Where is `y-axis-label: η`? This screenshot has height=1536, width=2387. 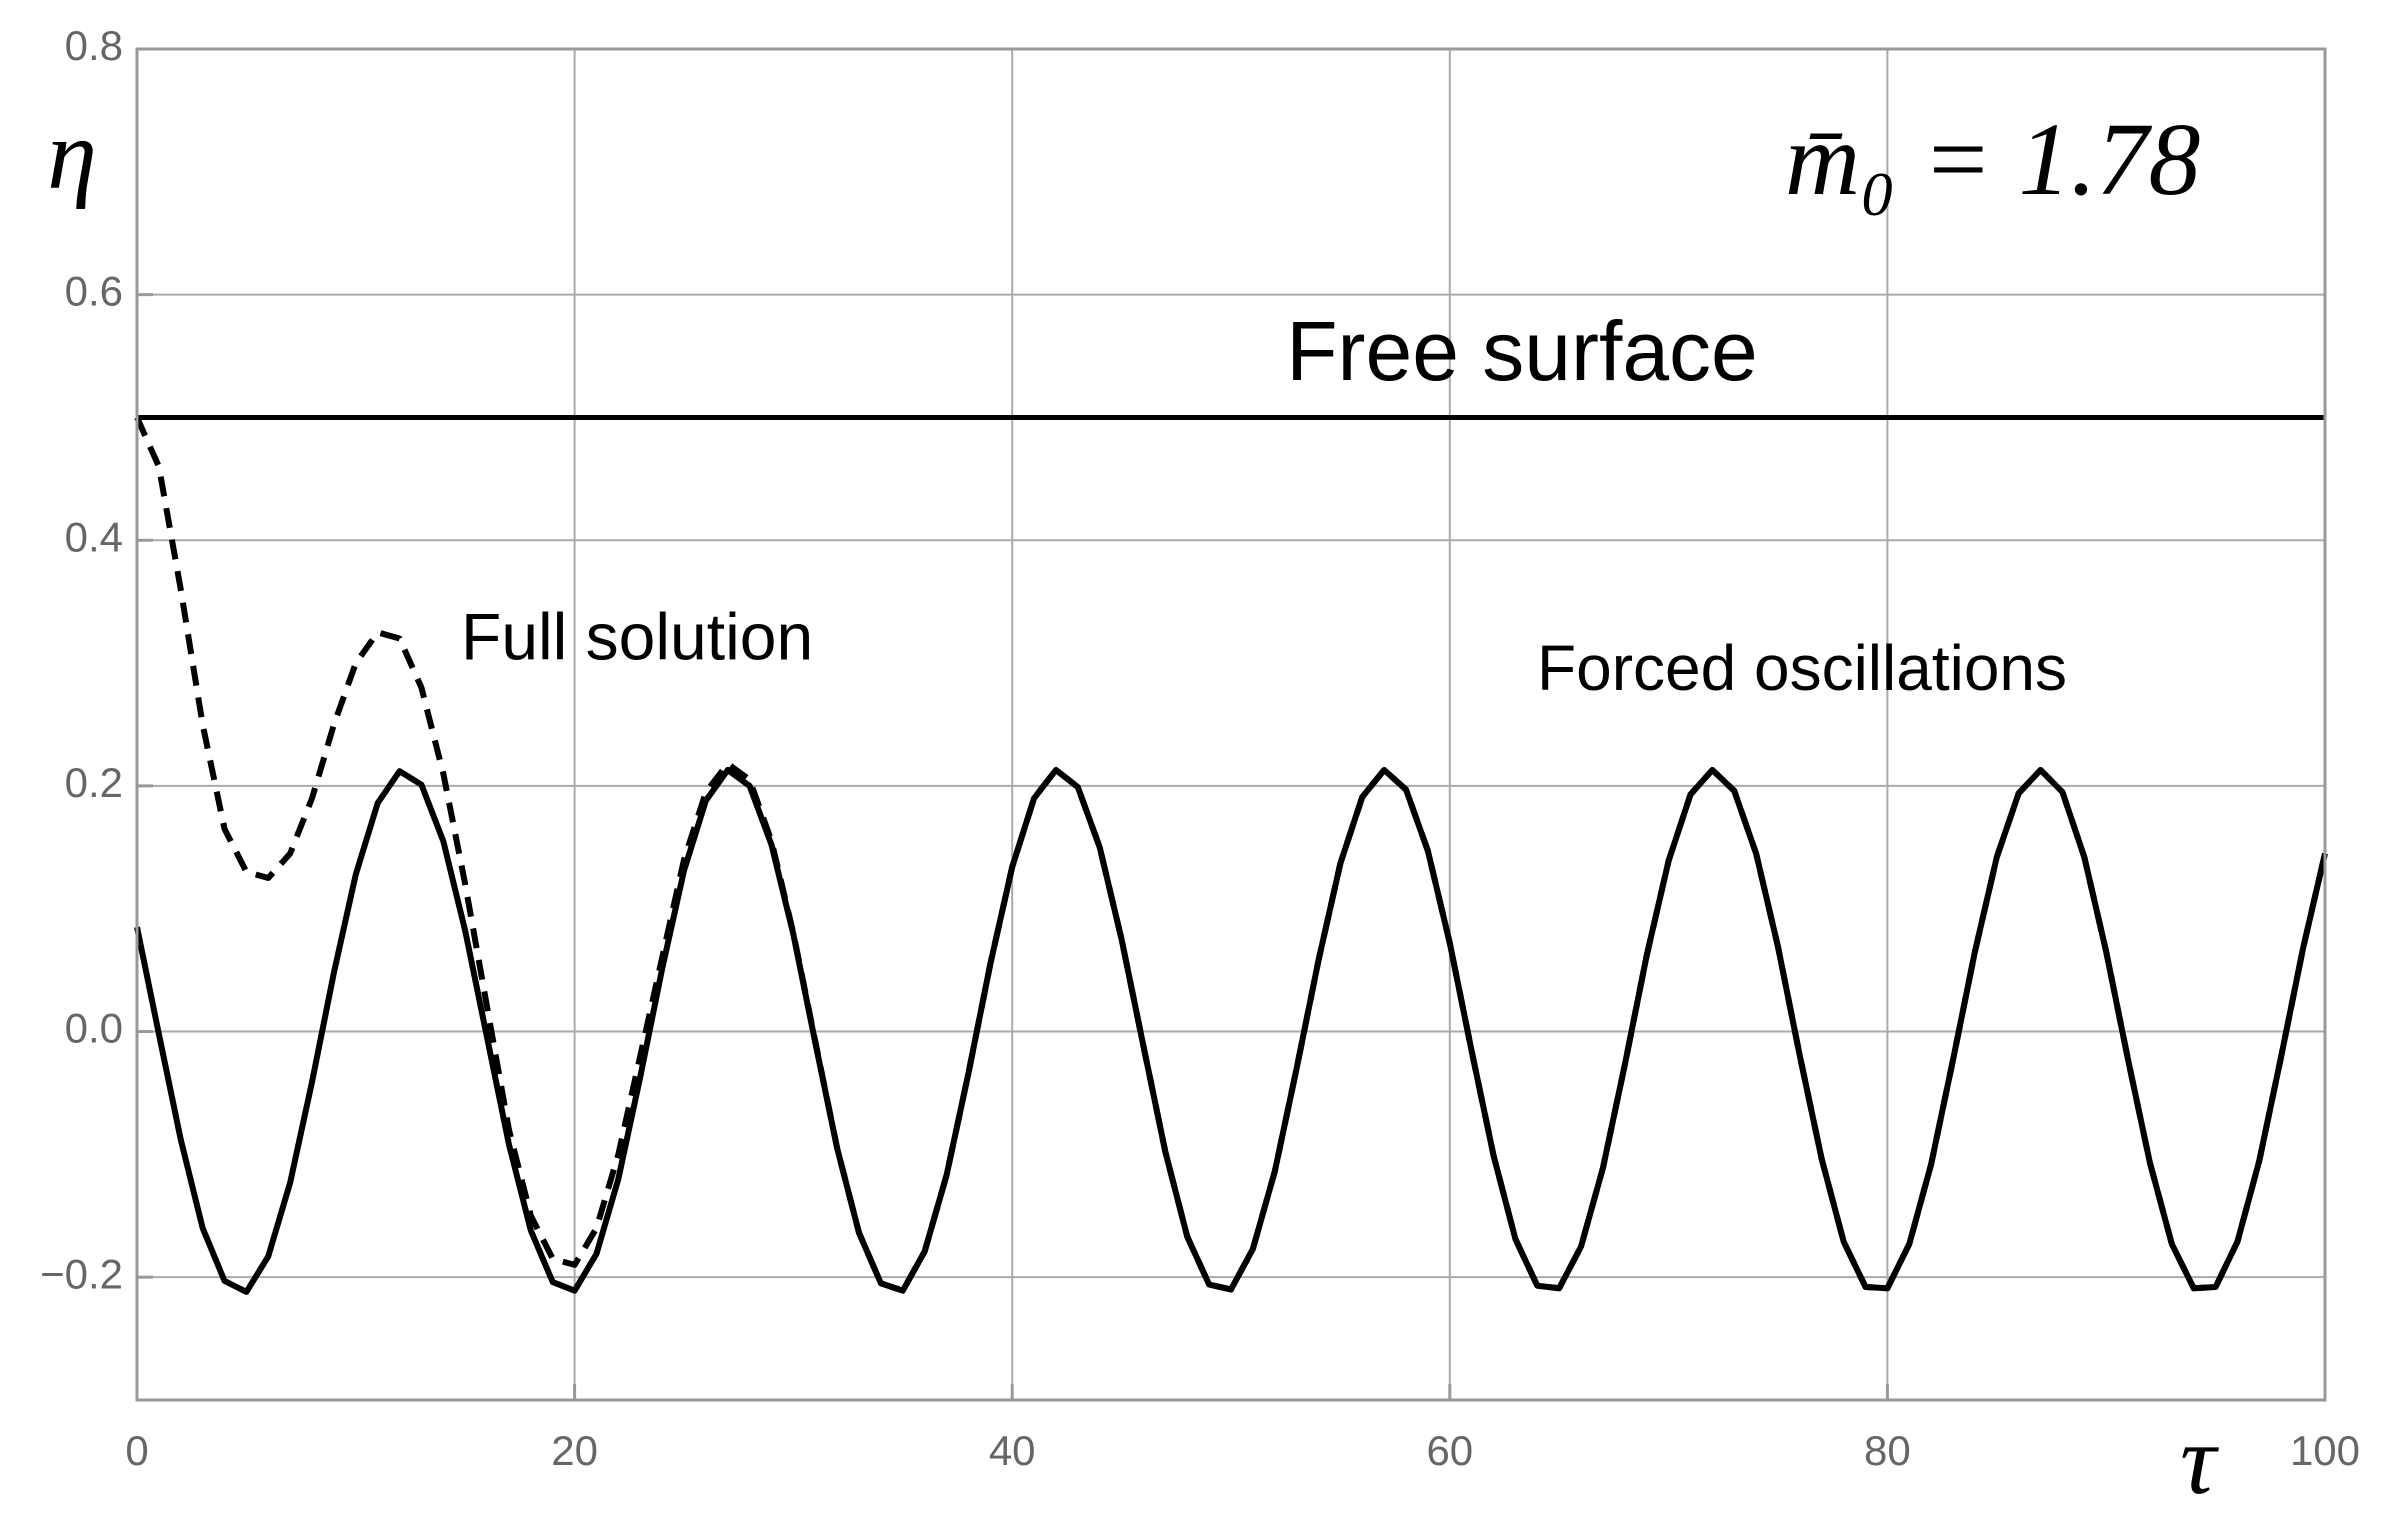 y-axis-label: η is located at coordinates (72, 154).